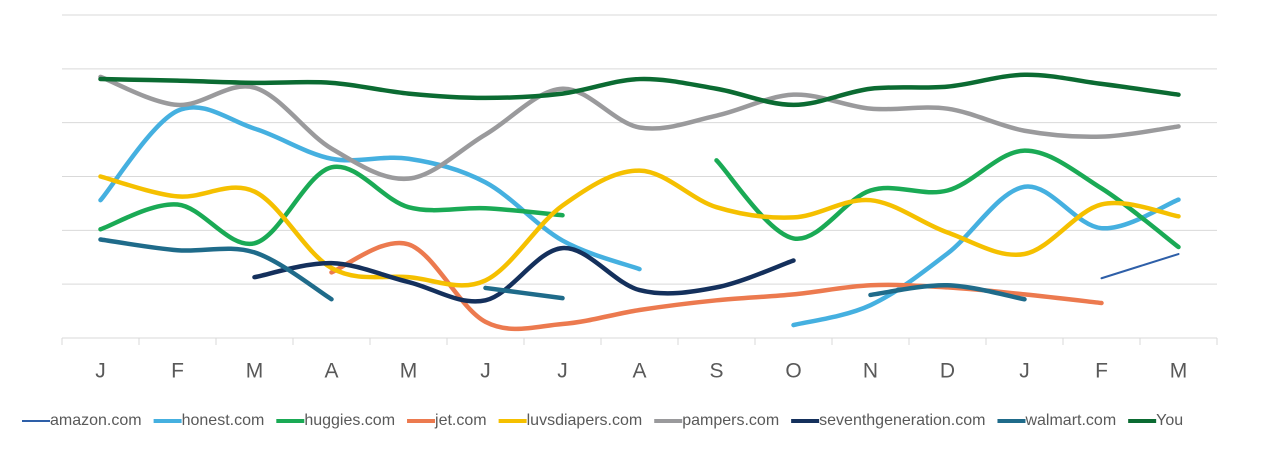  What do you see at coordinates (793, 371) in the screenshot?
I see `x-tick-label: O` at bounding box center [793, 371].